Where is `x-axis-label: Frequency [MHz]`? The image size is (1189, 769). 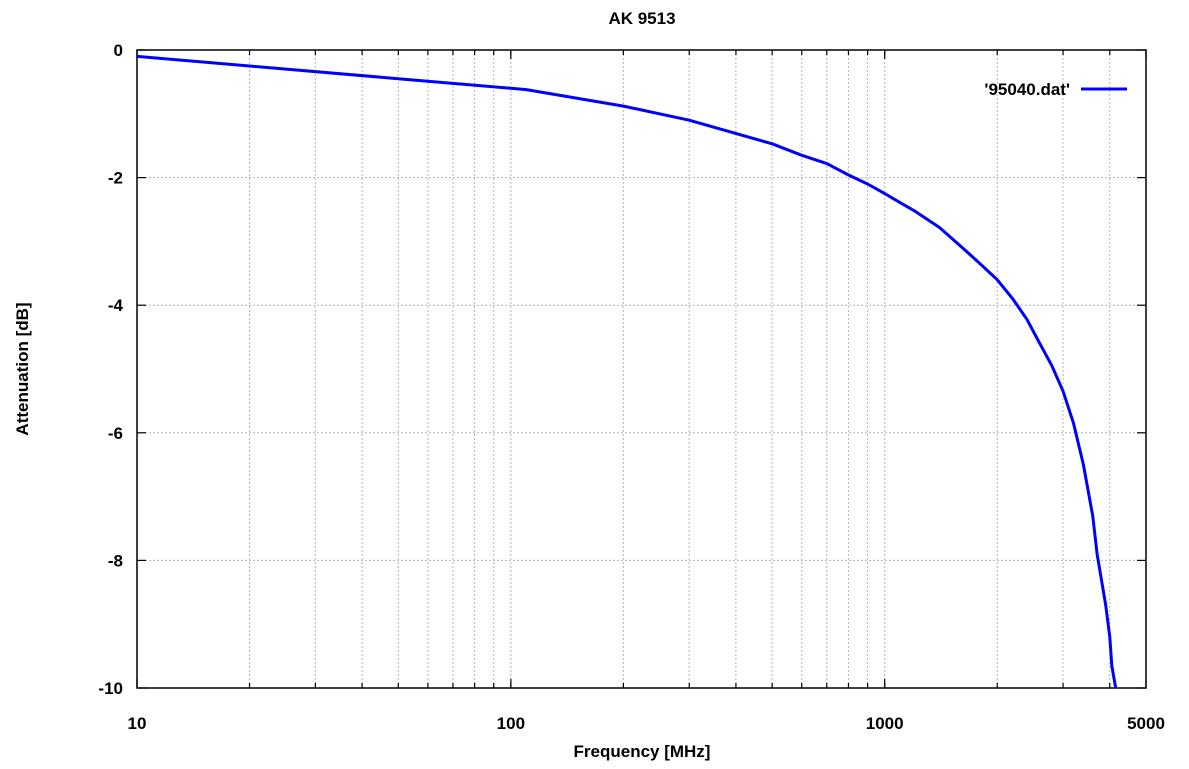
x-axis-label: Frequency [MHz] is located at coordinates (642, 751).